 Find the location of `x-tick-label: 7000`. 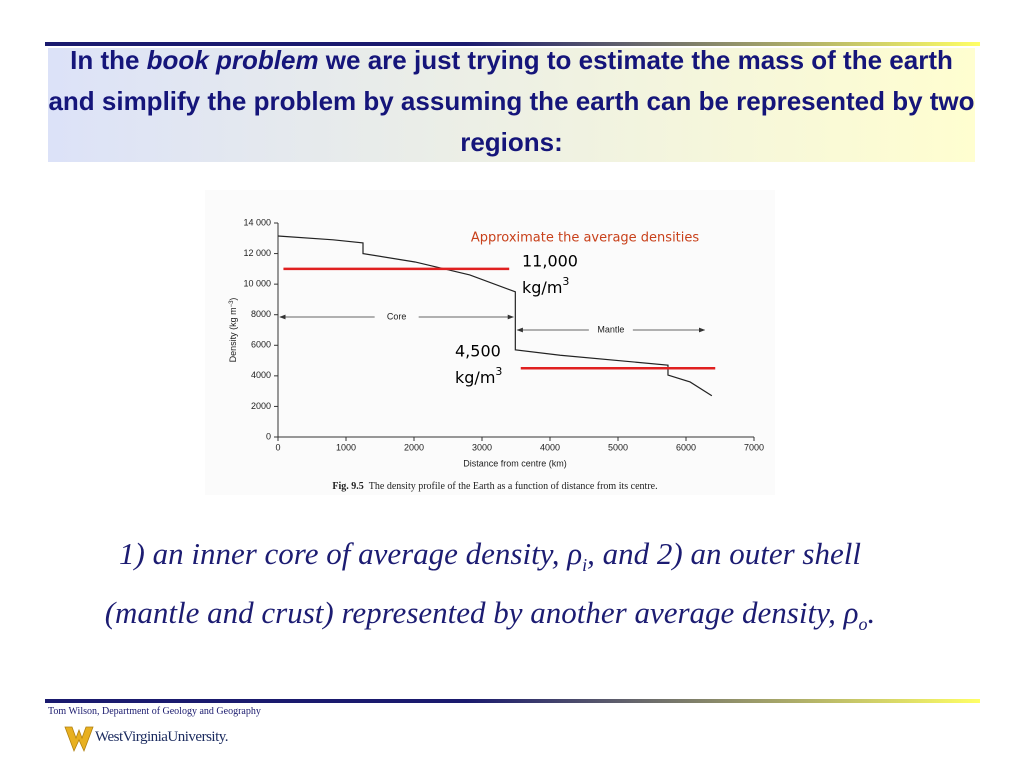

x-tick-label: 7000 is located at coordinates (754, 447).